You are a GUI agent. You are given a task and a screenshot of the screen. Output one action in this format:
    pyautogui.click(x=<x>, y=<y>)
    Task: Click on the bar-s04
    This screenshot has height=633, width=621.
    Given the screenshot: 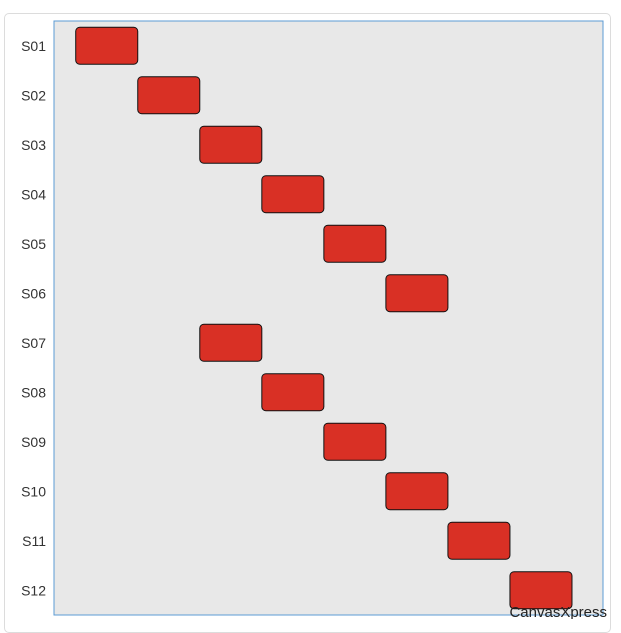 What is the action you would take?
    pyautogui.click(x=293, y=194)
    